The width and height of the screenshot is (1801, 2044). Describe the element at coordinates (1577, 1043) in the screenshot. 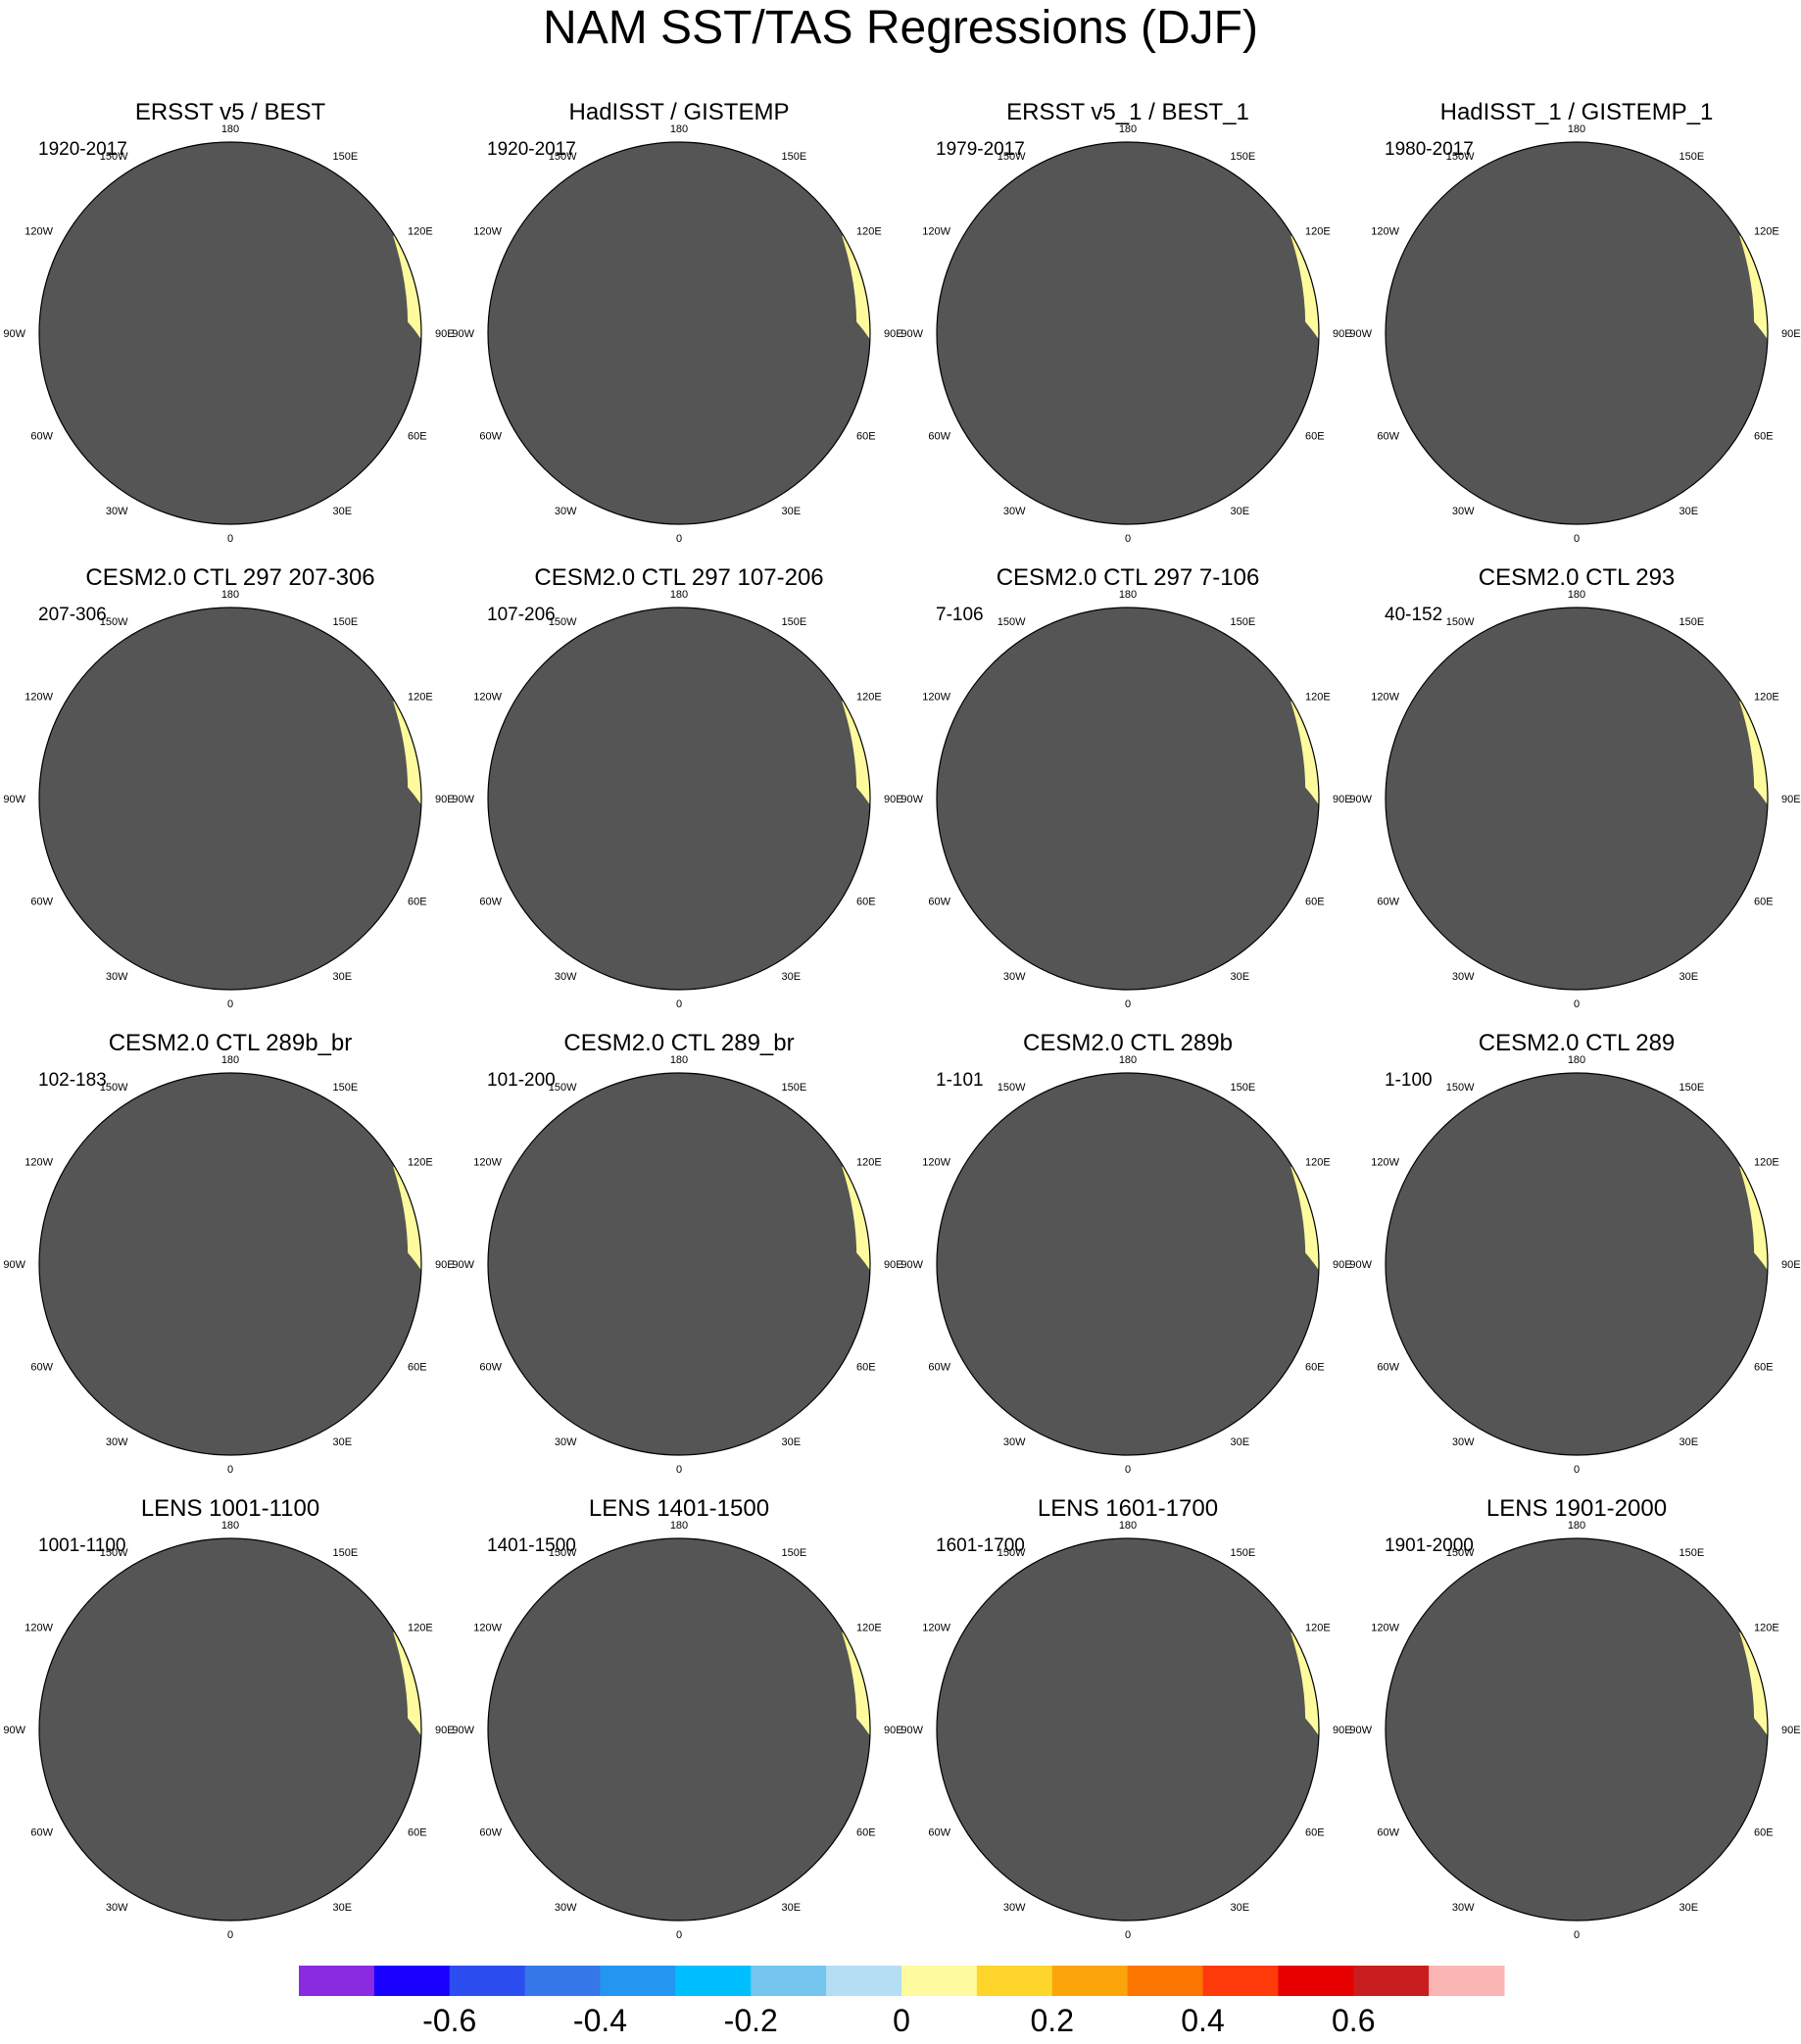

I see `panel-title: CESM2.0 CTL 289` at that location.